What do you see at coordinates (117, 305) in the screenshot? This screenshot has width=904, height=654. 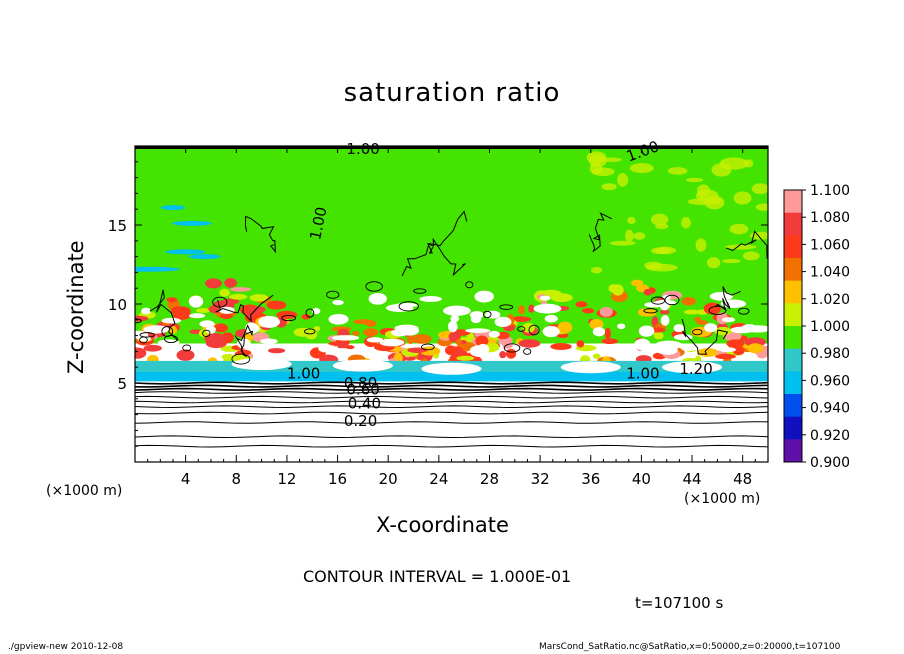 I see `y-tick-label: 10` at bounding box center [117, 305].